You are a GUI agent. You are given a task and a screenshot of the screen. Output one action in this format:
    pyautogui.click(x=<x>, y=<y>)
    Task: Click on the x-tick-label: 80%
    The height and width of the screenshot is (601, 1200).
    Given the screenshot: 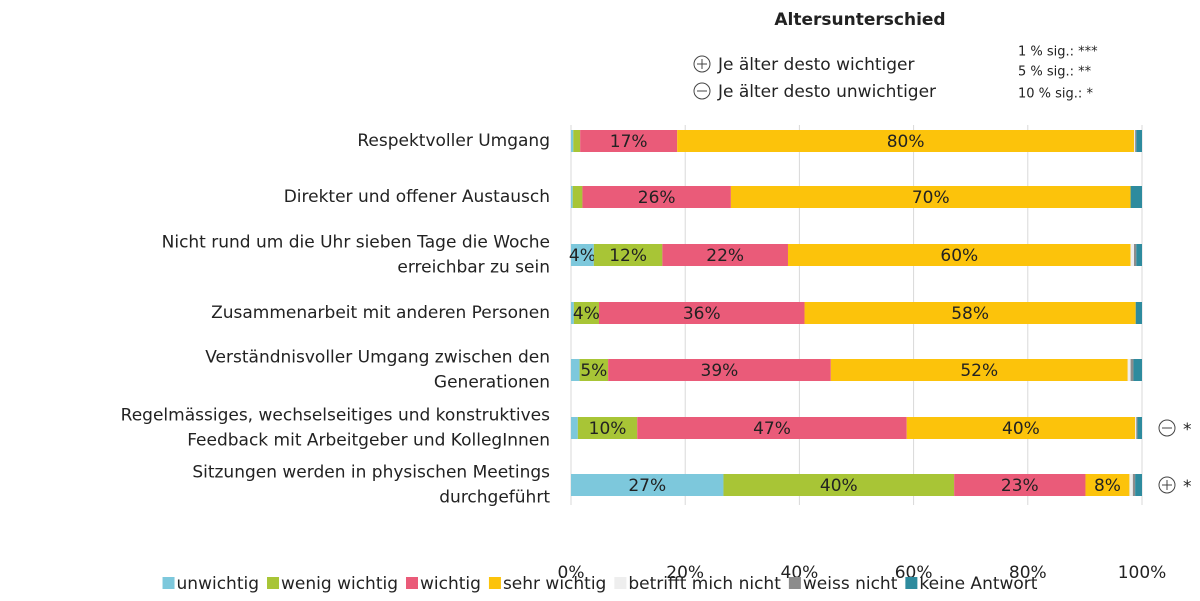 What is the action you would take?
    pyautogui.click(x=1028, y=573)
    